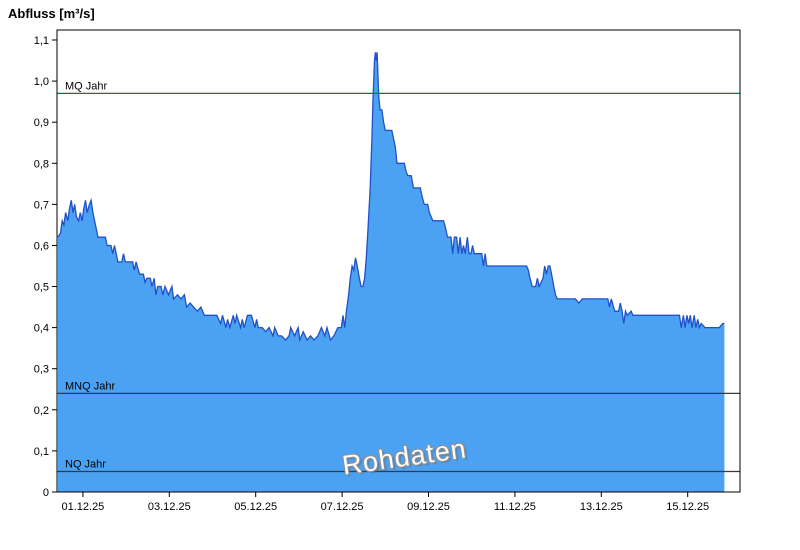 This screenshot has height=550, width=800. I want to click on x-tick-label: 15.12.25, so click(687, 507).